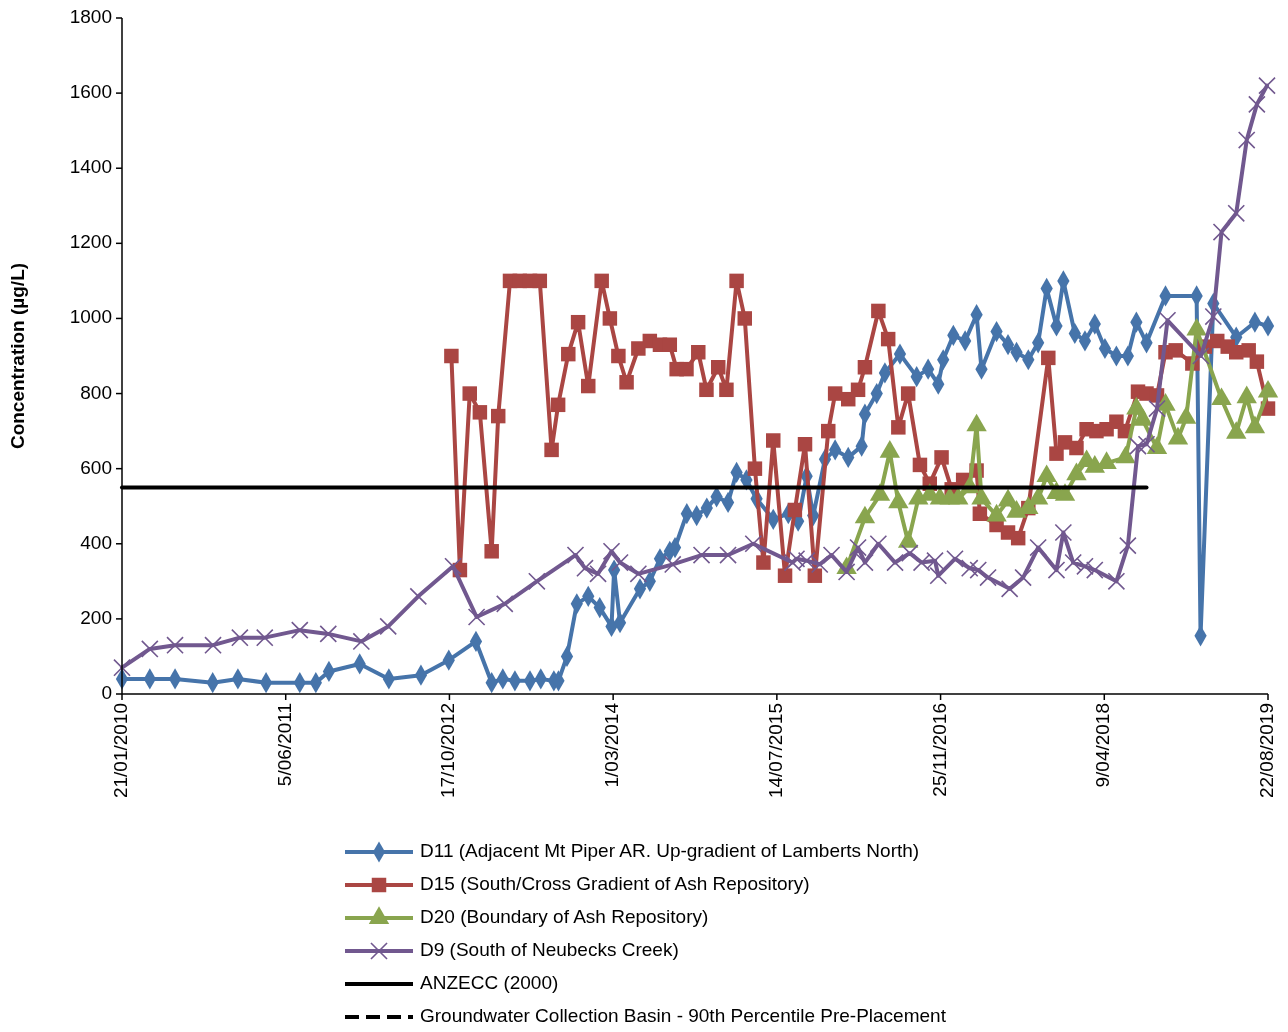 This screenshot has height=1032, width=1288. What do you see at coordinates (90, 317) in the screenshot?
I see `y-tick-label: 1000` at bounding box center [90, 317].